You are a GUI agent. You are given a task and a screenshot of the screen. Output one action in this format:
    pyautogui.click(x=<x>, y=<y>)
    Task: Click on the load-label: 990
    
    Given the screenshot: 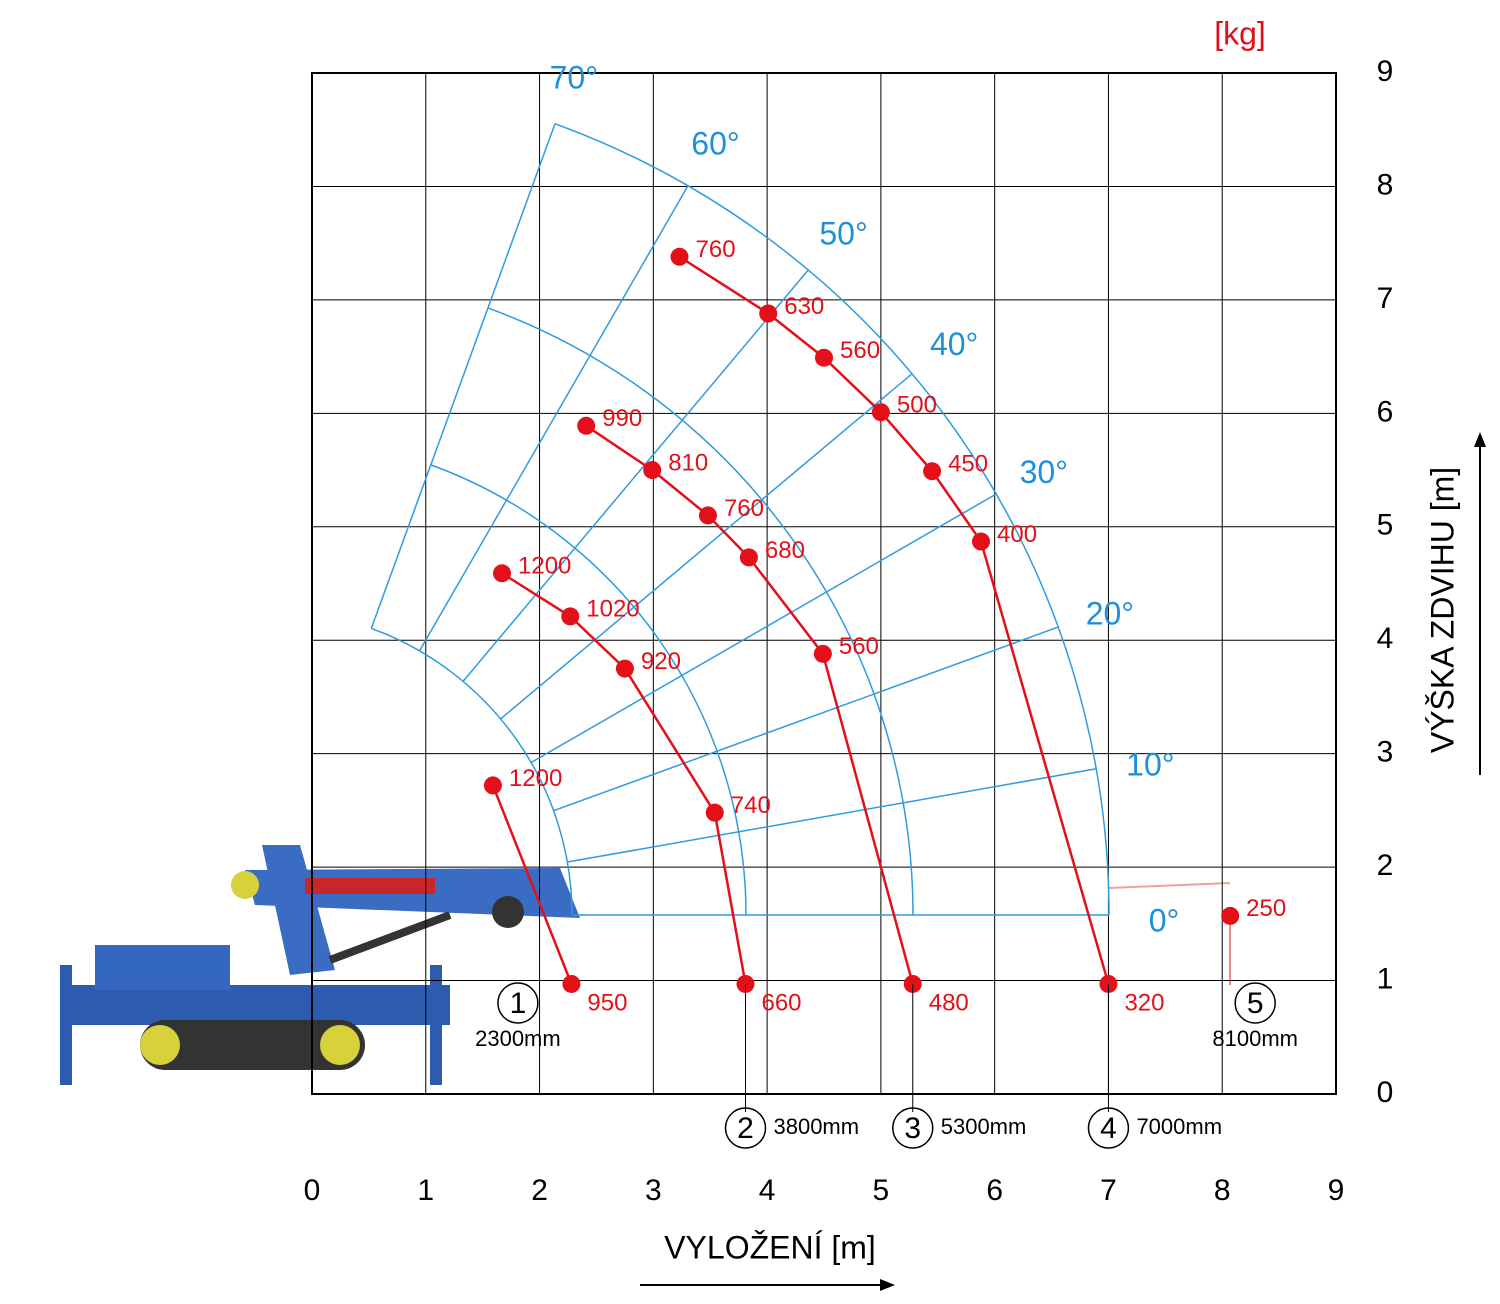 What is the action you would take?
    pyautogui.click(x=622, y=418)
    